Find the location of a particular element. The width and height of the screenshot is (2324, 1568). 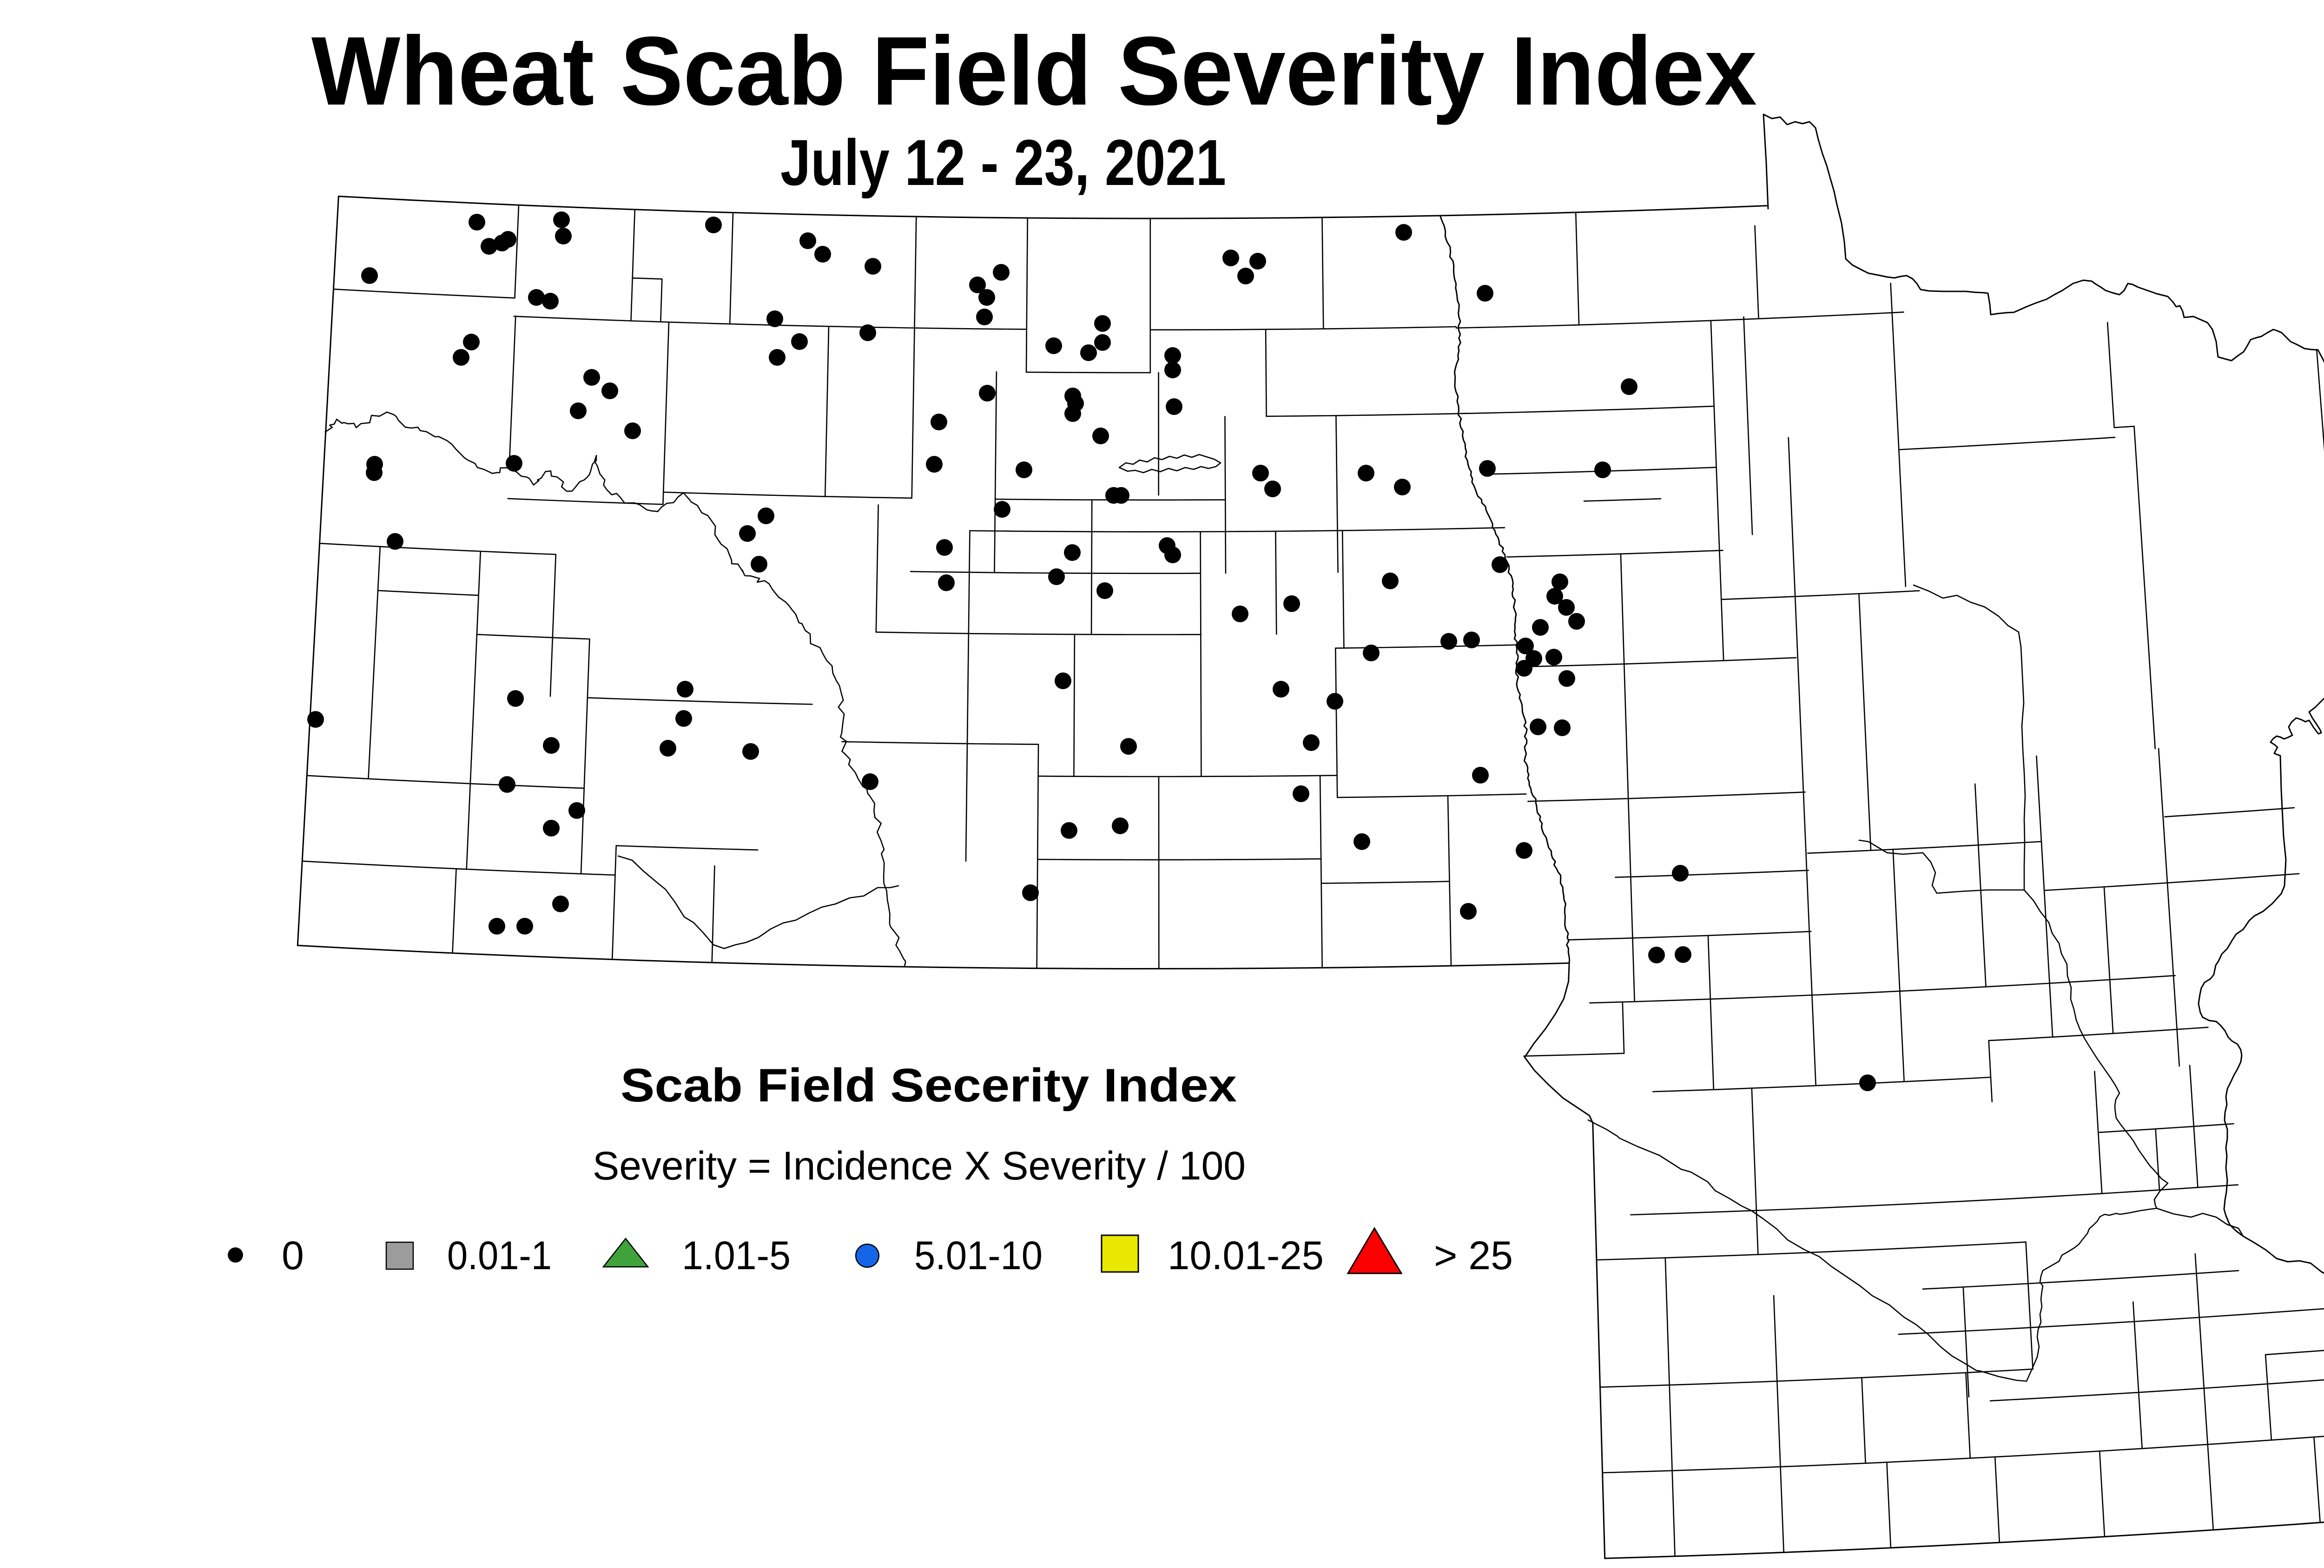

svg-text: 0.01-1 is located at coordinates (499, 1255).